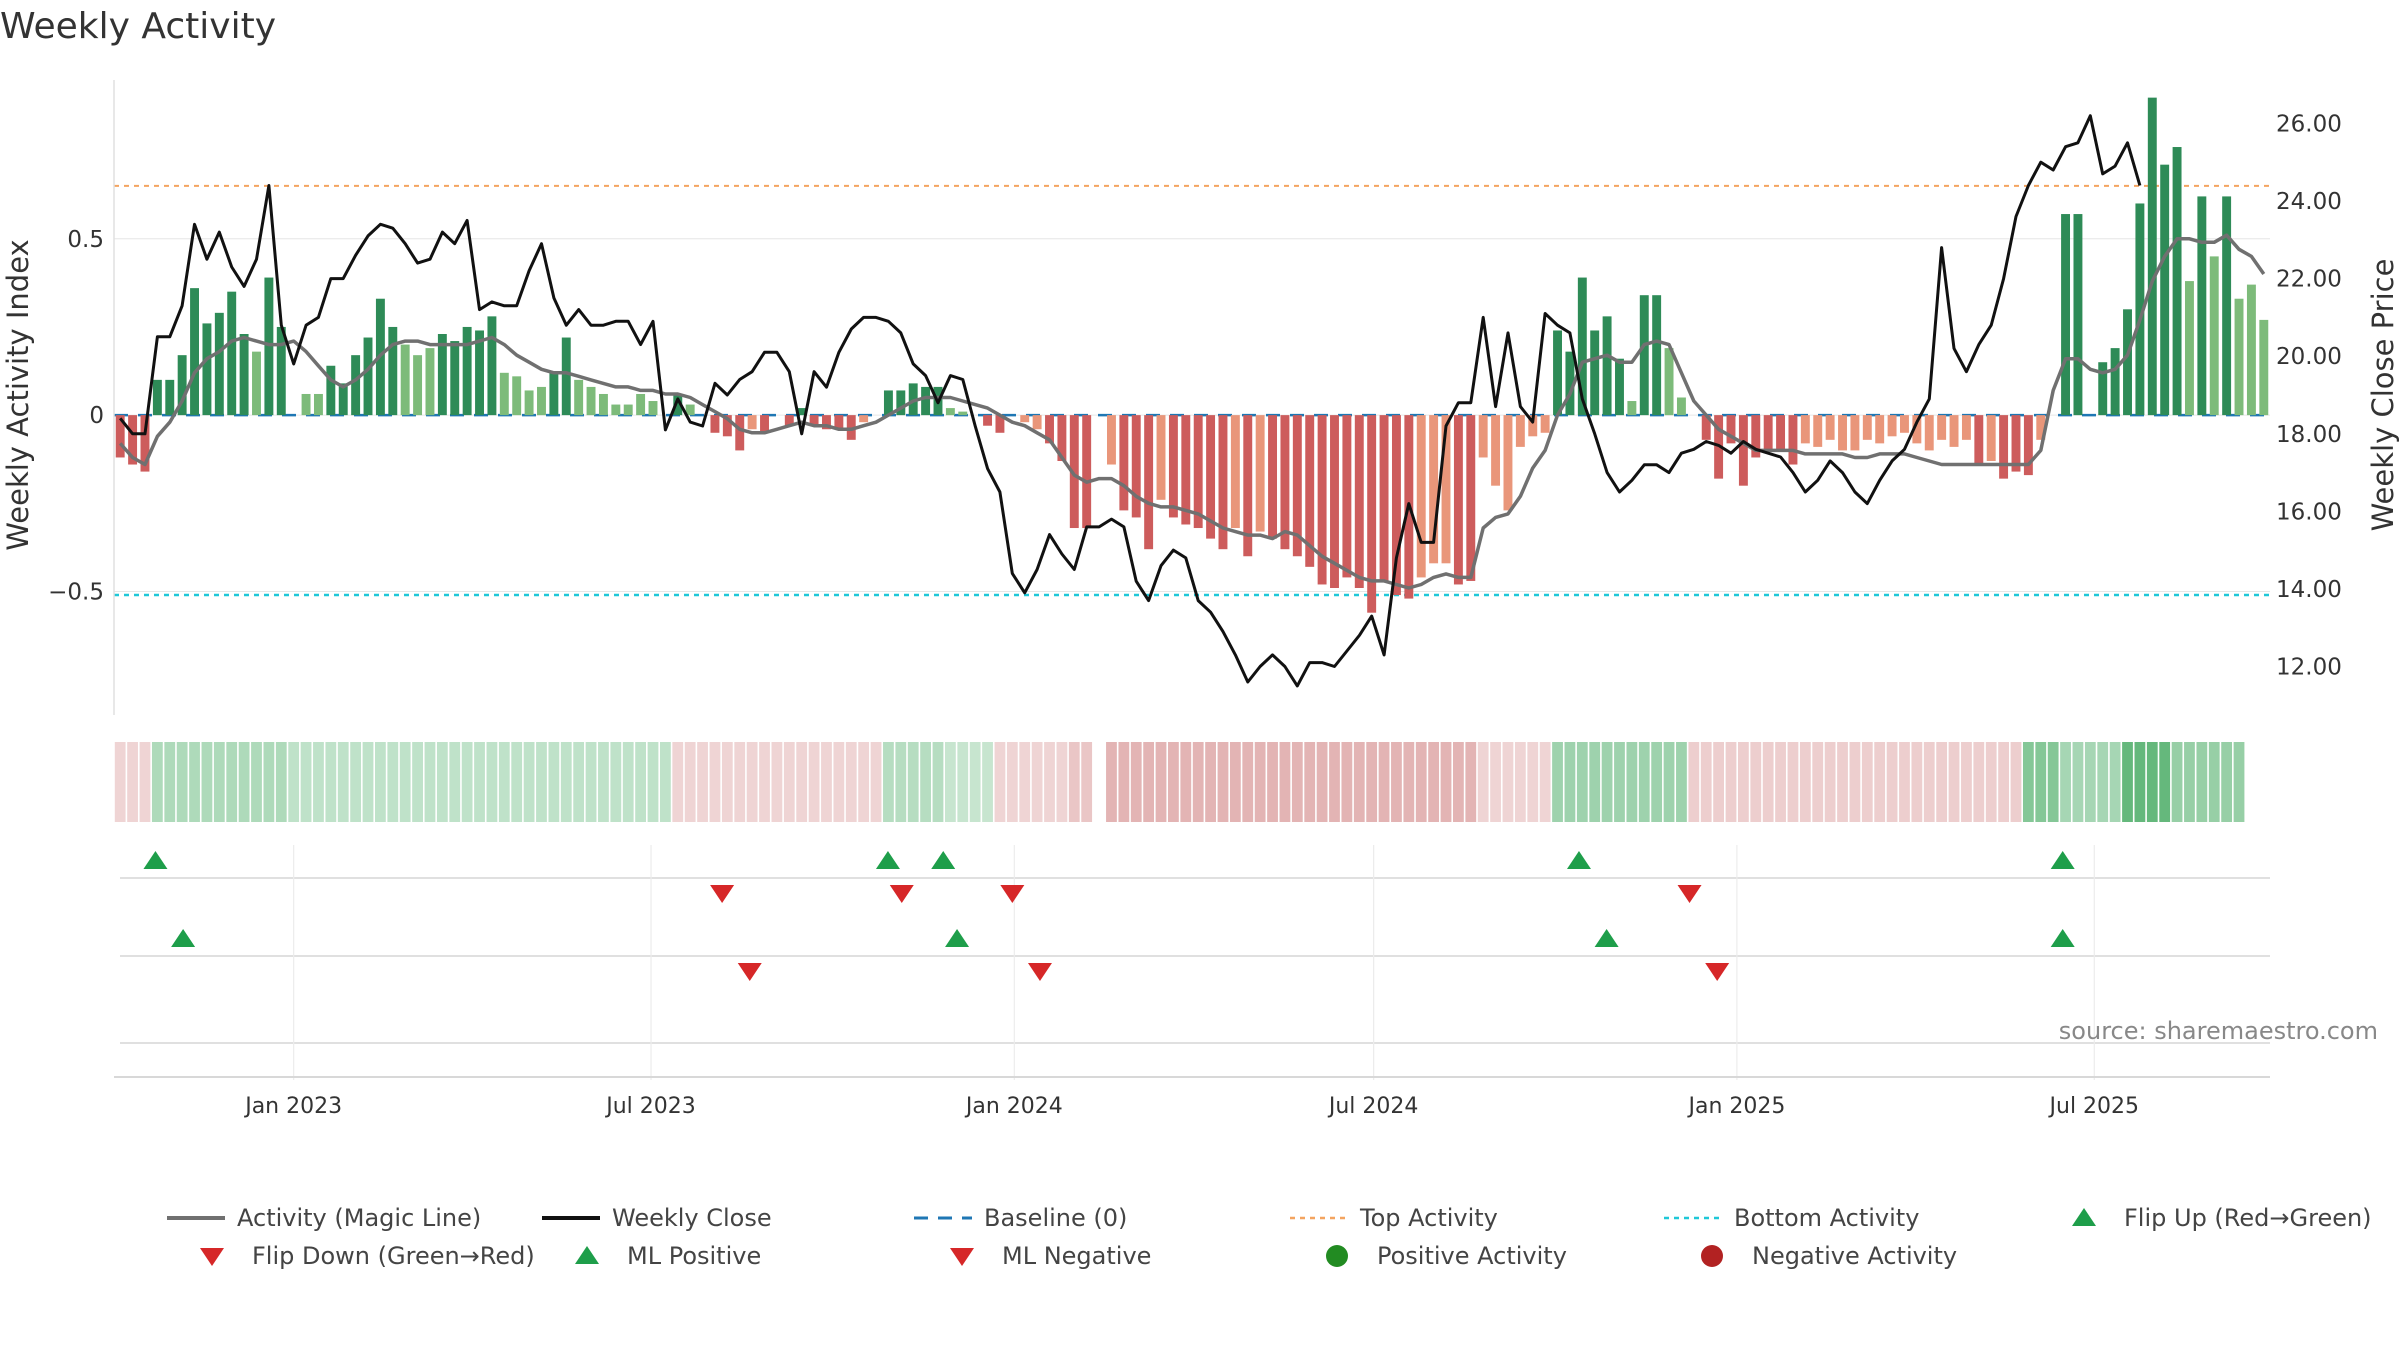 This screenshot has height=1350, width=2400. What do you see at coordinates (1319, 1218) in the screenshot?
I see `orange-dotted-line-icon` at bounding box center [1319, 1218].